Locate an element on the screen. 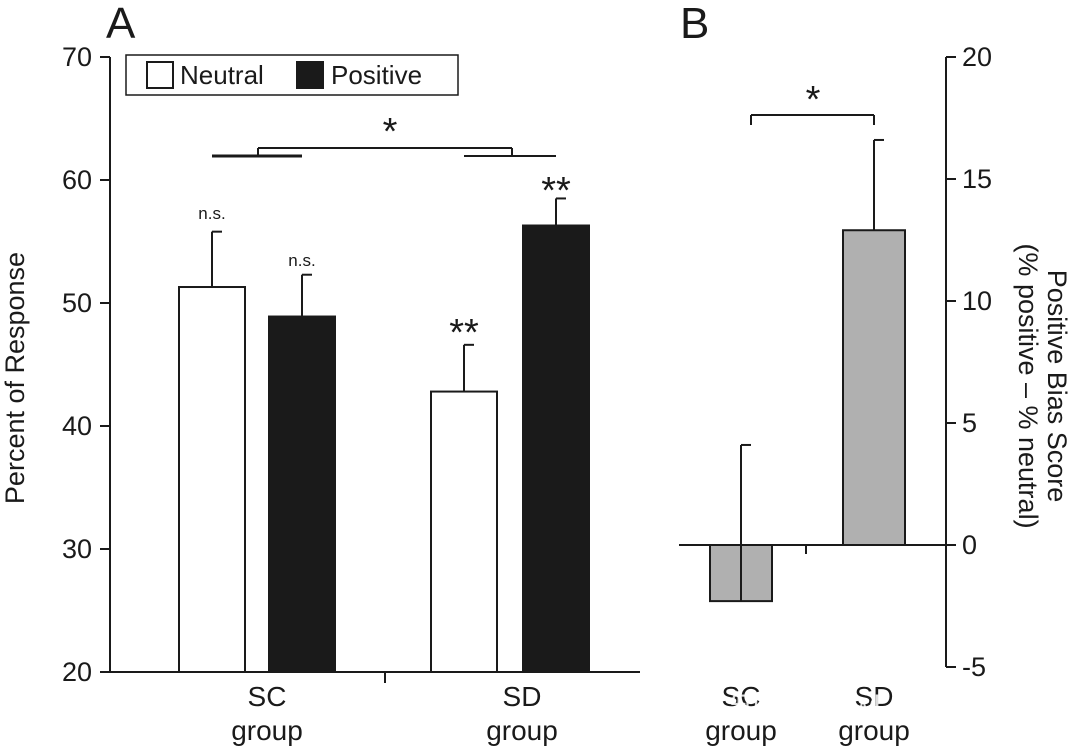 This screenshot has height=754, width=1080. watermark-text: 知乎 @Owl of Minerva is located at coordinates (879, 706).